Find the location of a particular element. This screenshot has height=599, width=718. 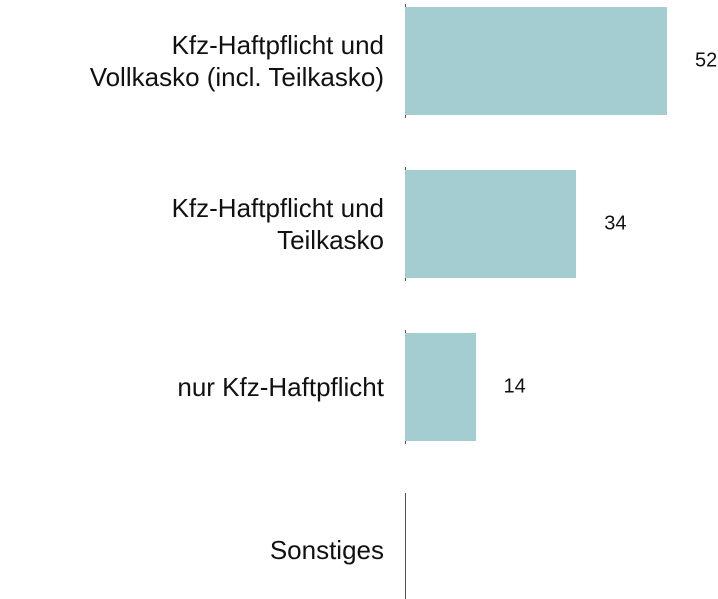

category-label: Kfz-Haftpflicht und Teilkasko is located at coordinates (277, 224).